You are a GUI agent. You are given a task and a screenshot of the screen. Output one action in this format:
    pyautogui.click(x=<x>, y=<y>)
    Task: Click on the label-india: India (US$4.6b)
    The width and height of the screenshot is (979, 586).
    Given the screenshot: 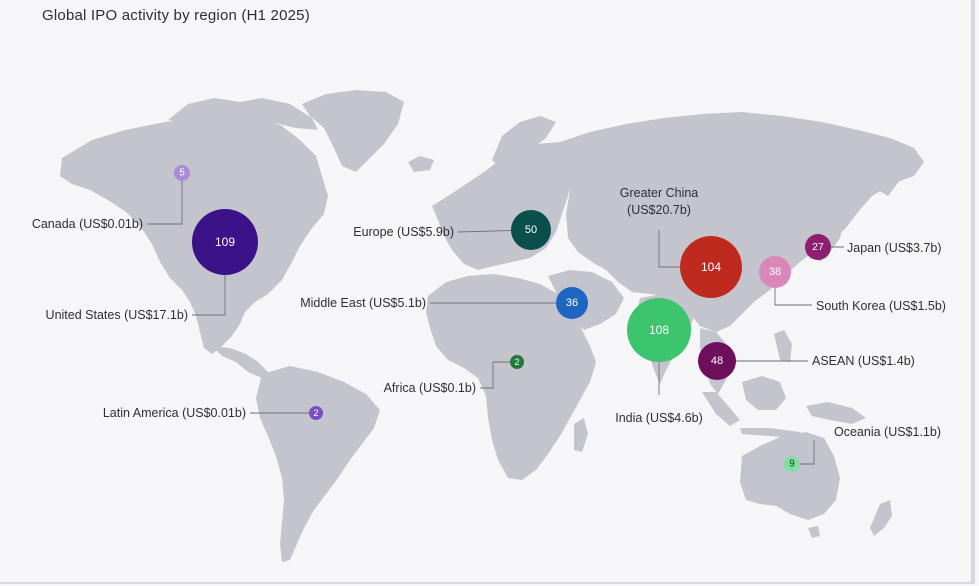 What is the action you would take?
    pyautogui.click(x=659, y=418)
    